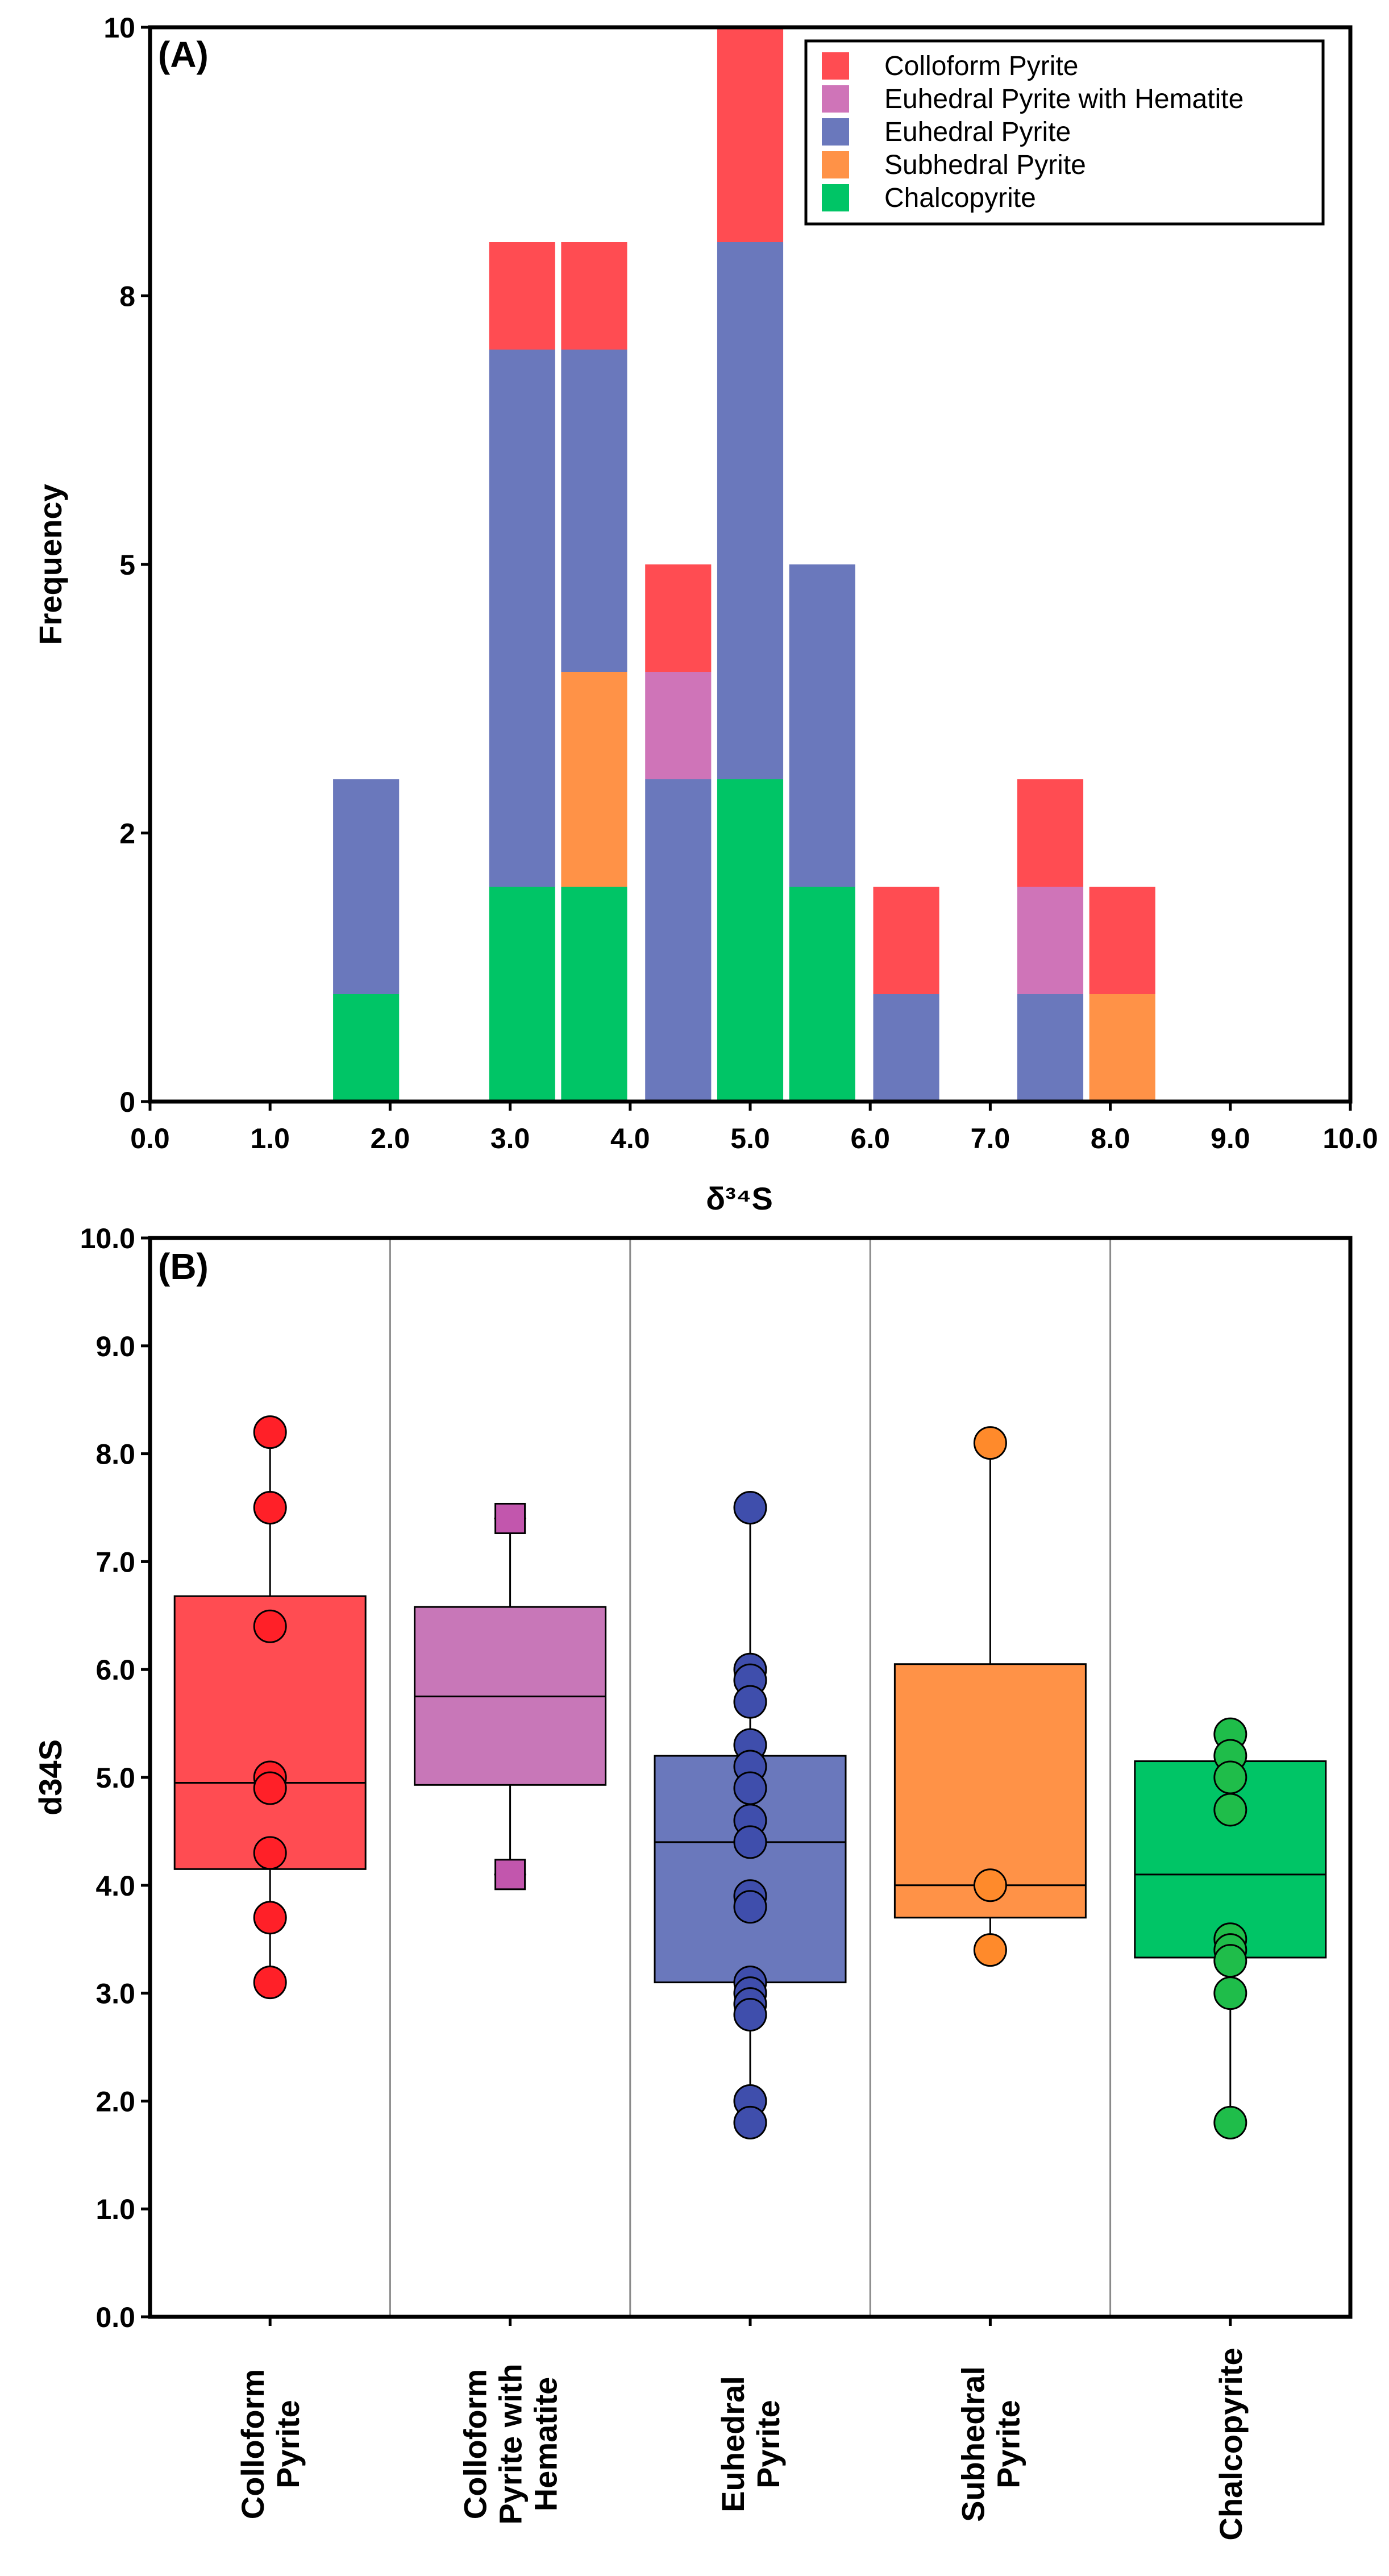 The width and height of the screenshot is (1389, 2576). I want to click on x-tick-label: 1.0, so click(270, 1138).